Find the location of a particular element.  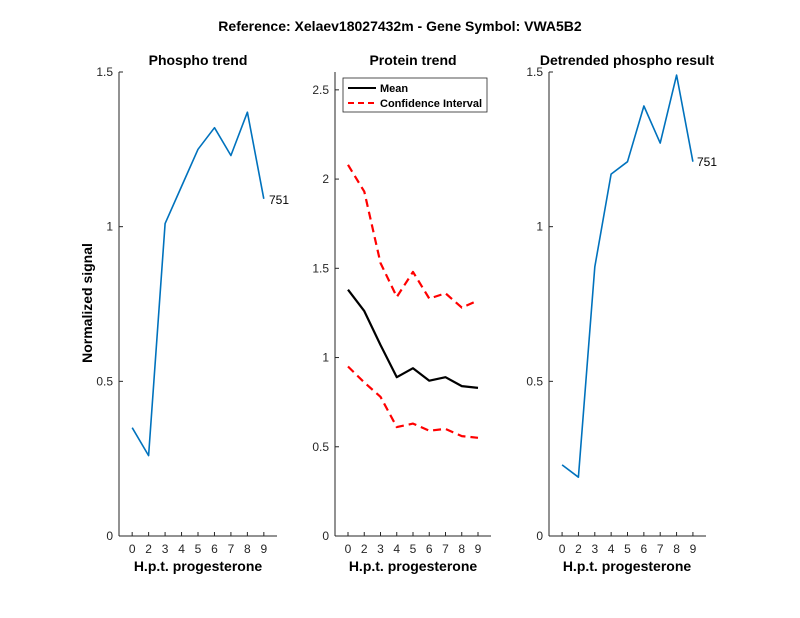

legend-label-mean: Mean is located at coordinates (394, 89).